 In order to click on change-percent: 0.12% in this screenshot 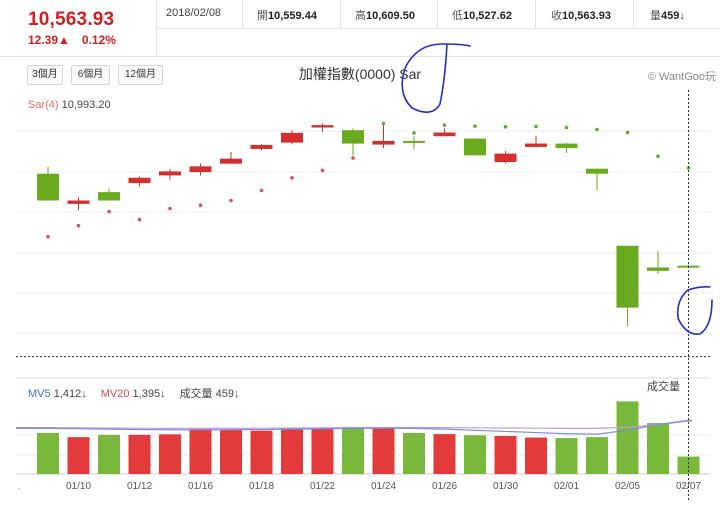, I will do `click(98, 40)`.